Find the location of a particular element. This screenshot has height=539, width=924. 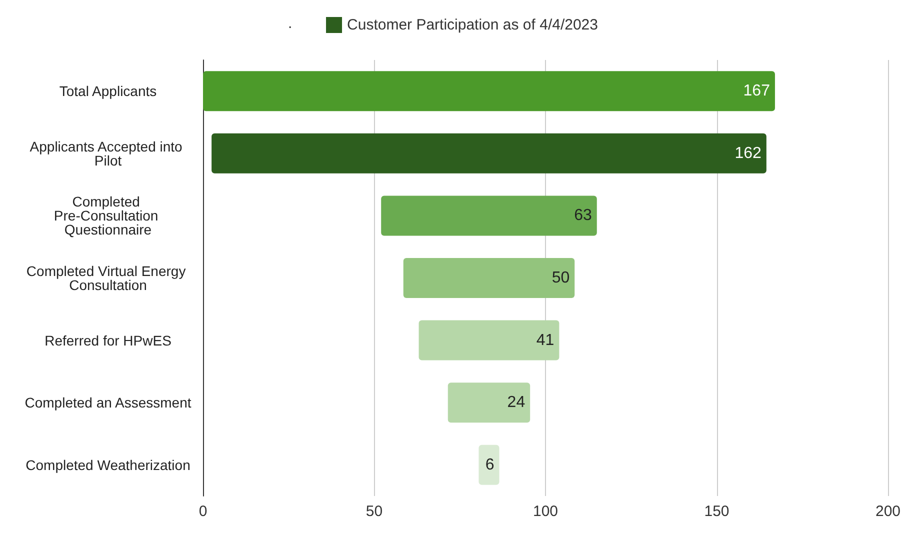

x-tick-label: 0 is located at coordinates (203, 511).